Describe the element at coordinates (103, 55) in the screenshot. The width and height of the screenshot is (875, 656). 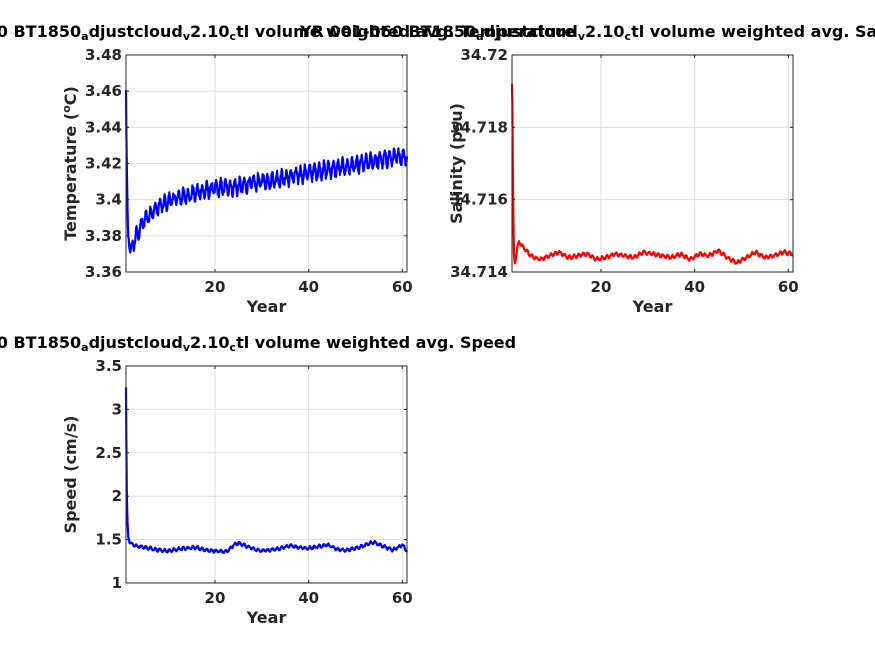
I see `y-tick-label: 3.48` at that location.